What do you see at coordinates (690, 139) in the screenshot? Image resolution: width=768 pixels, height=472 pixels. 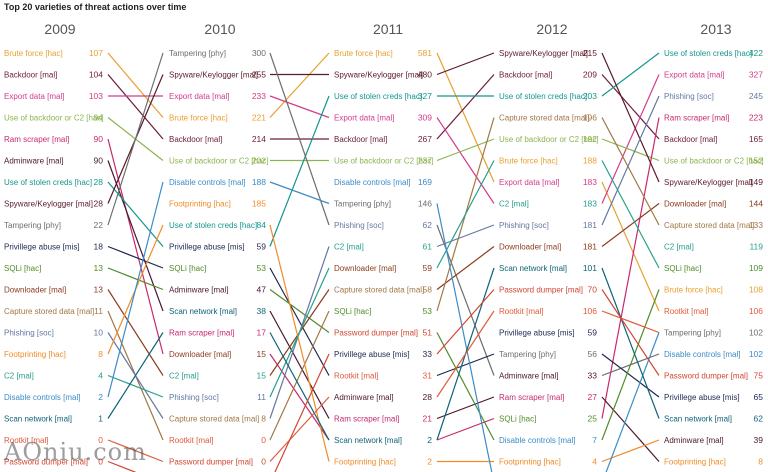 I see `category-label: Backdoor [mal]` at bounding box center [690, 139].